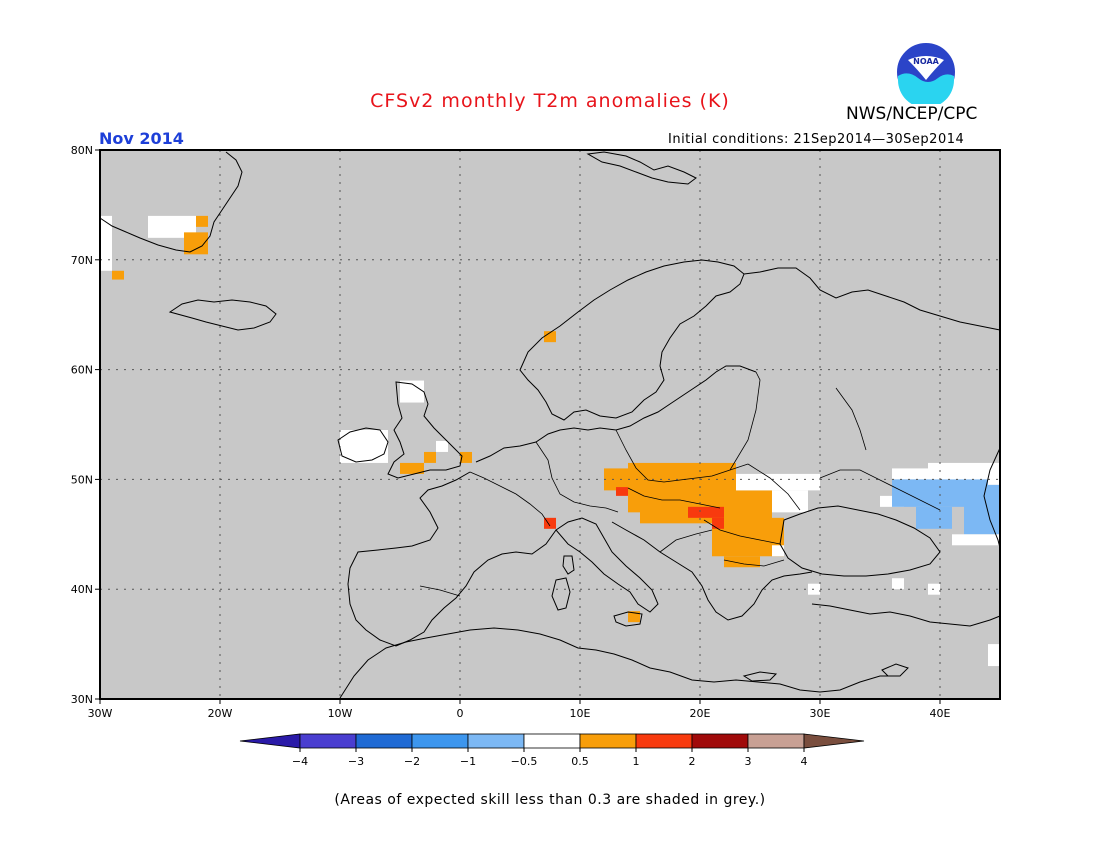  Describe the element at coordinates (82, 699) in the screenshot. I see `lat-tick-label: 30N` at that location.